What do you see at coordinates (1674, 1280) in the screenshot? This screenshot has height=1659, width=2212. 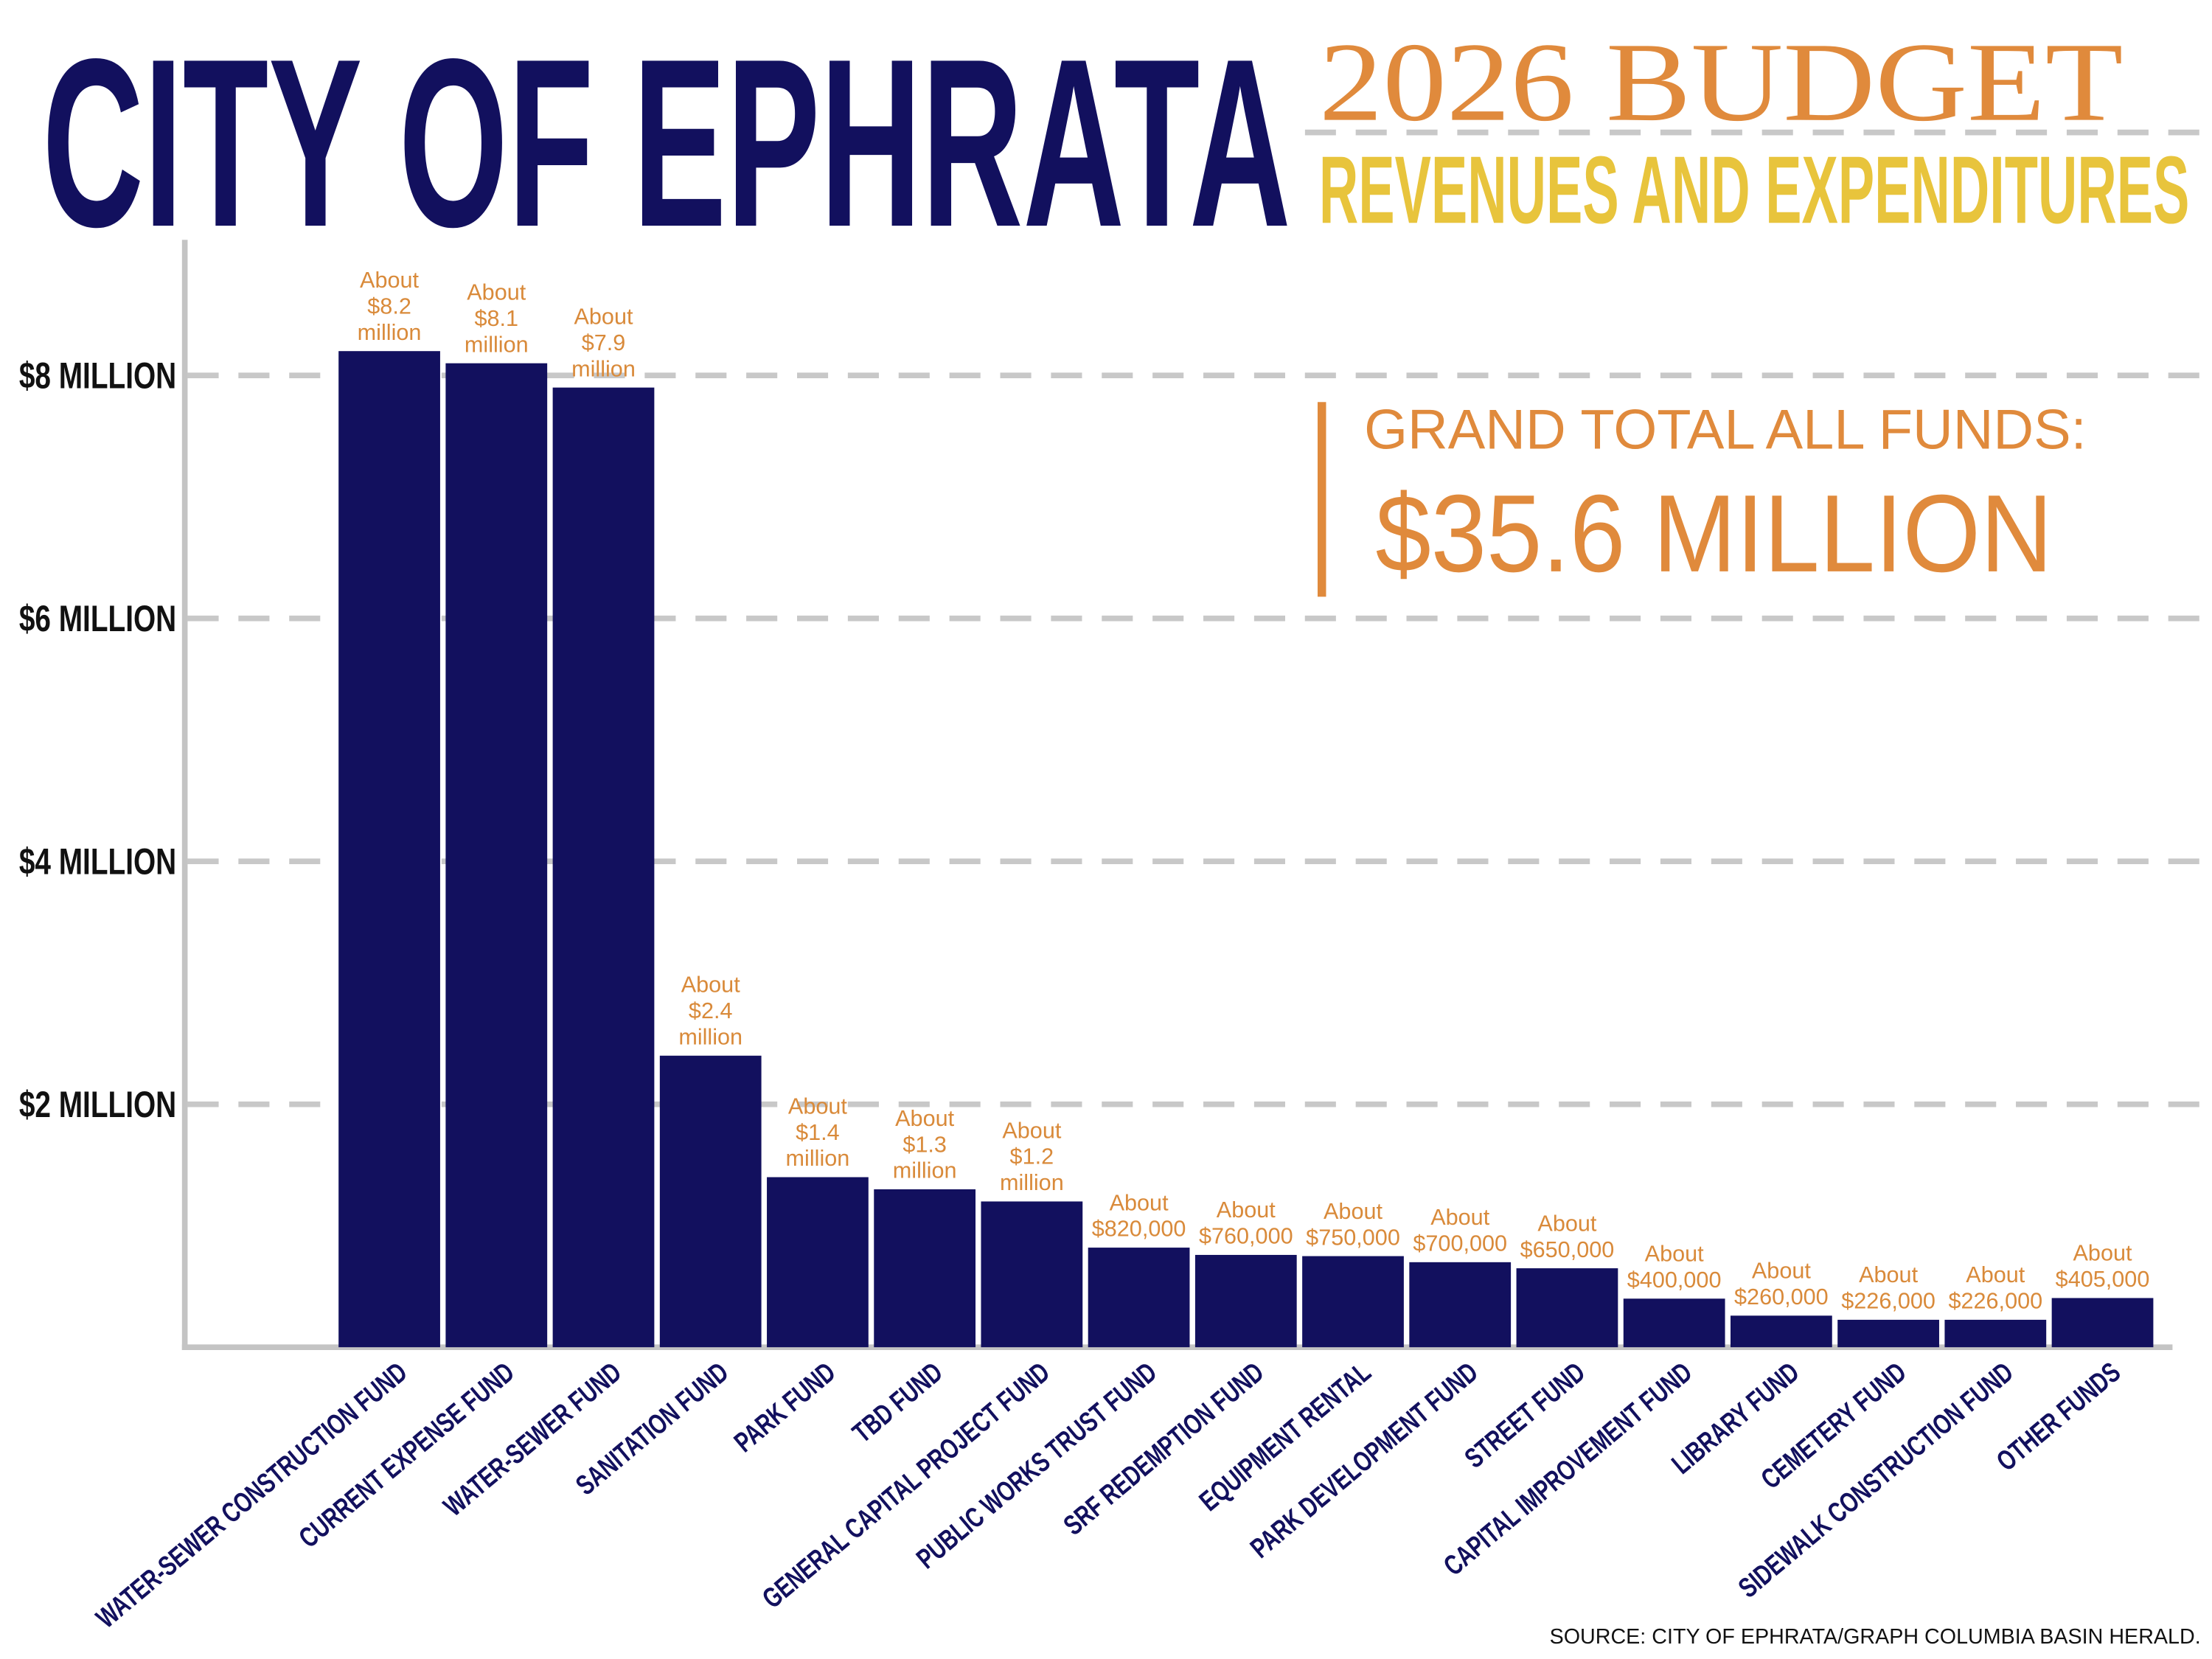 I see `value-label: $400,000` at bounding box center [1674, 1280].